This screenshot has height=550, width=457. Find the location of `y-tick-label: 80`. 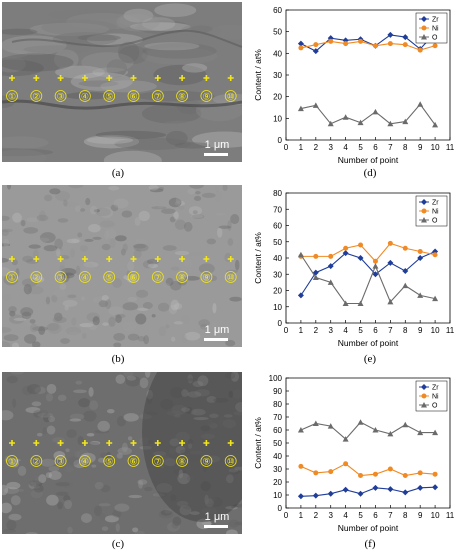

y-tick-label: 80 is located at coordinates (277, 404).